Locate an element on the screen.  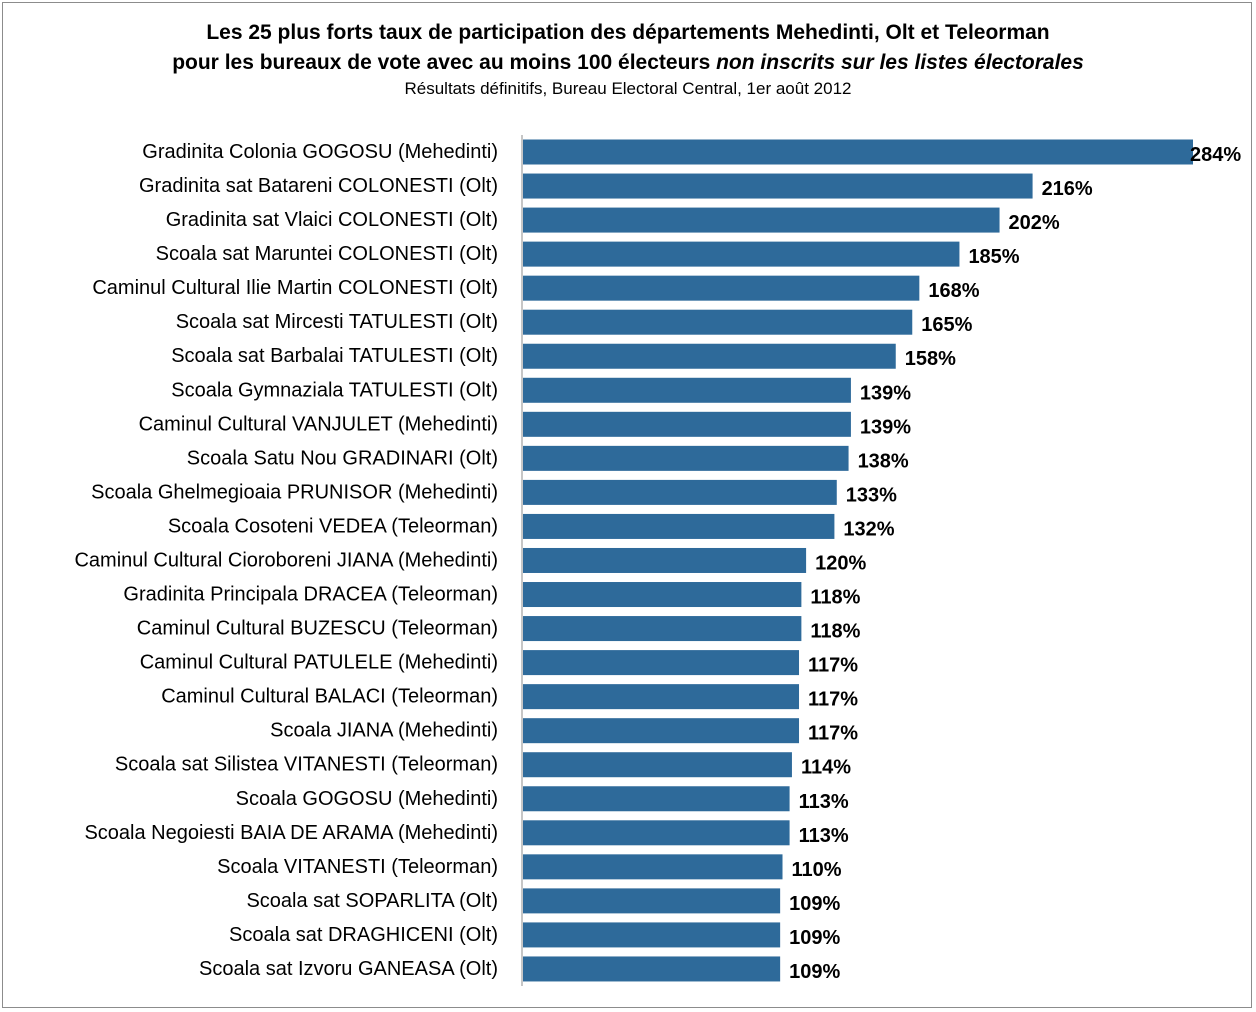
value-label: 216% is located at coordinates (1067, 189).